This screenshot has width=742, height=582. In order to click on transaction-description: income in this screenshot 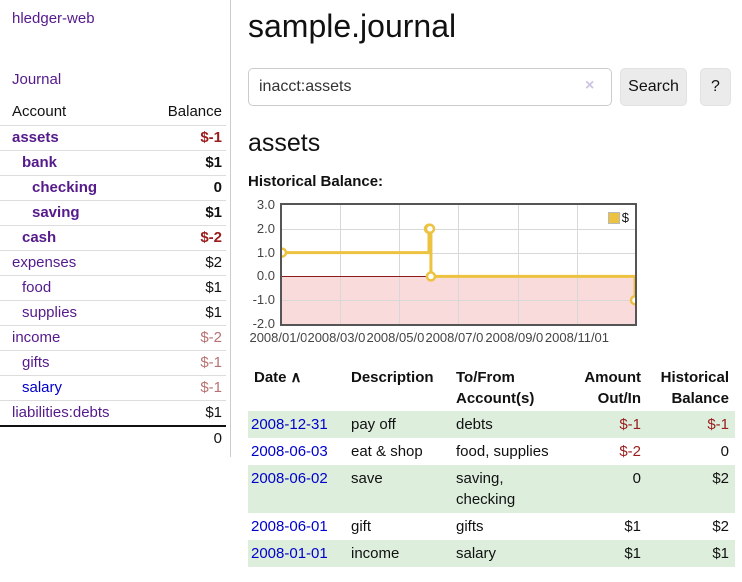, I will do `click(375, 553)`.